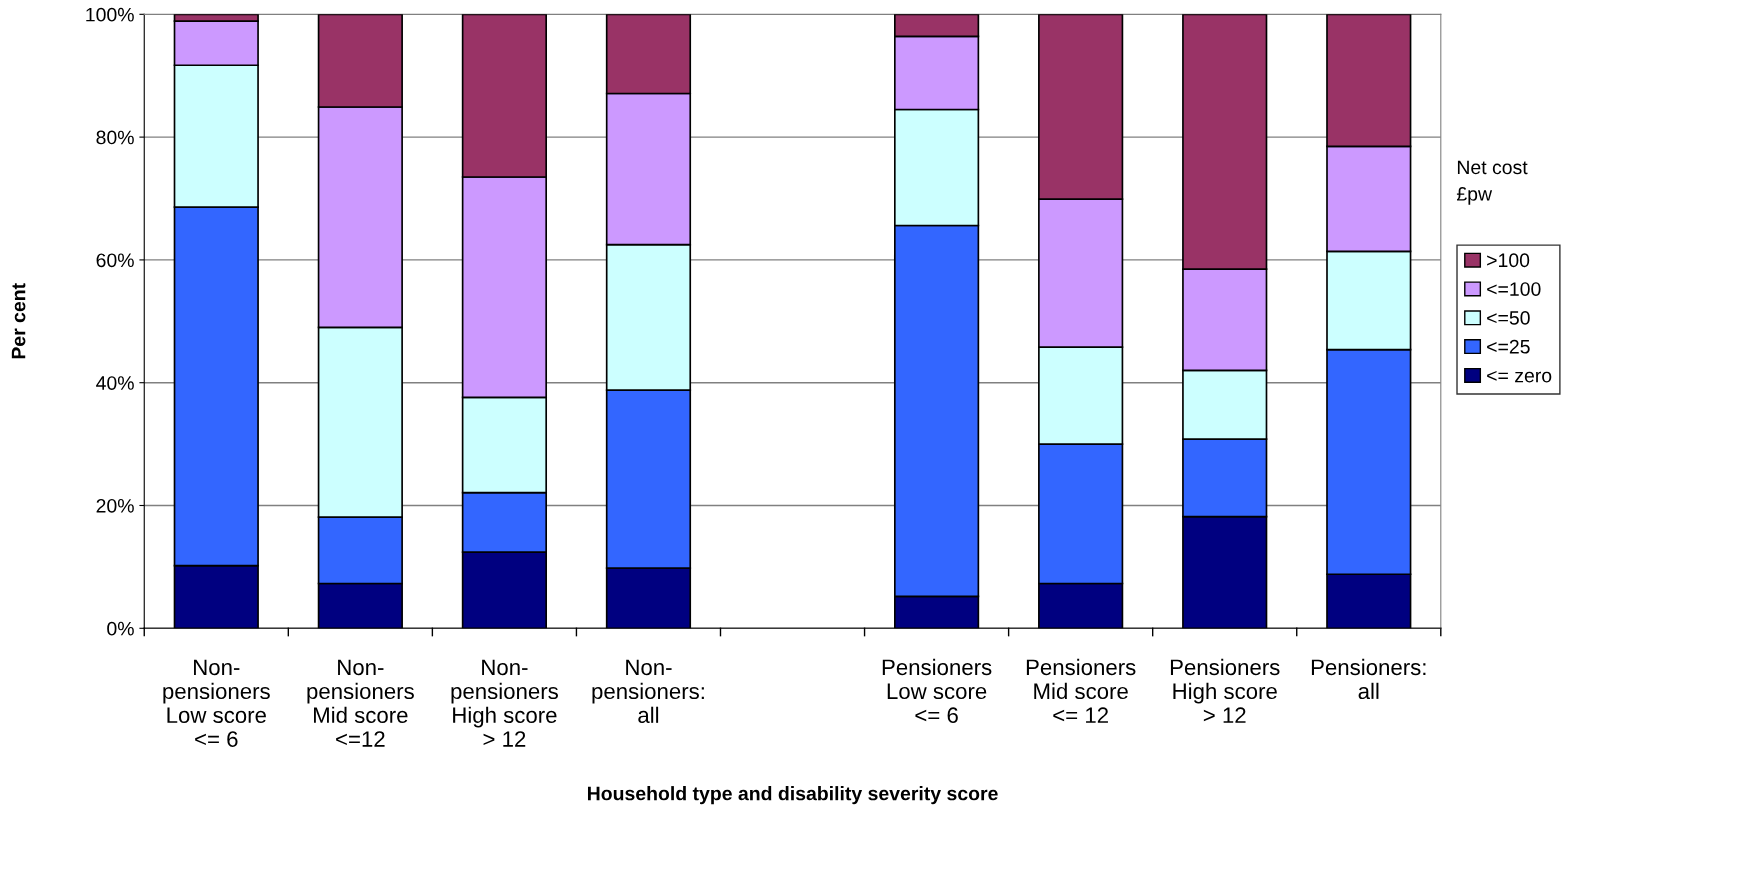  What do you see at coordinates (115, 383) in the screenshot?
I see `y-tick-label: 40%` at bounding box center [115, 383].